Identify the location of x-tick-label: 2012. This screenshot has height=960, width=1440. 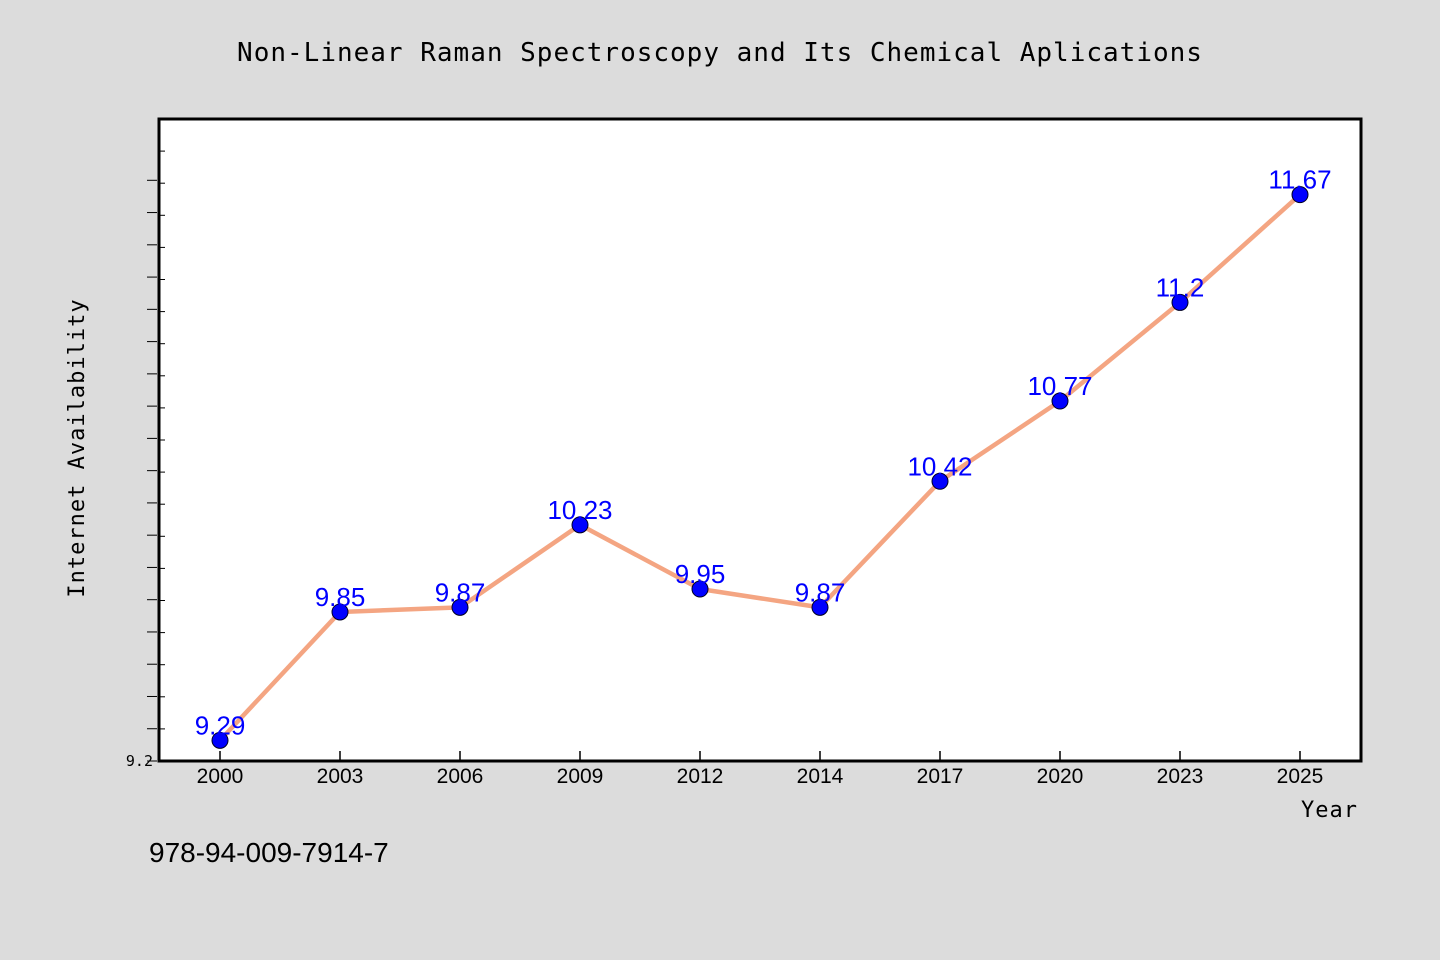
(700, 776).